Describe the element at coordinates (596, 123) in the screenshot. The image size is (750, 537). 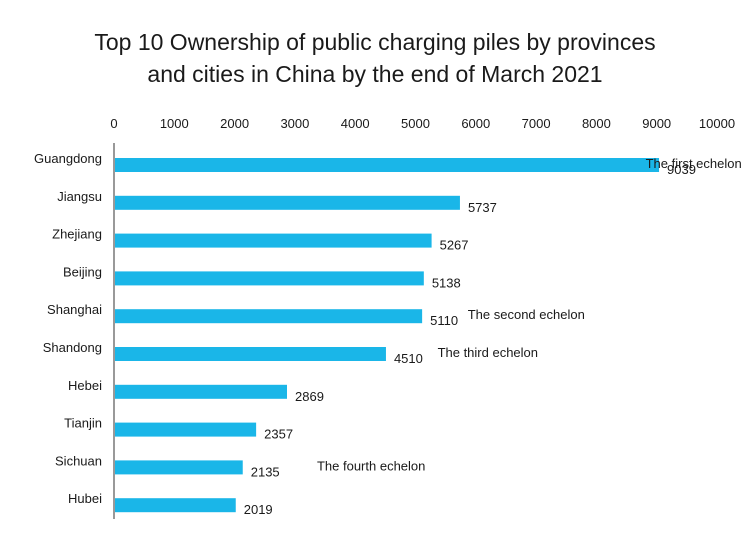
I see `x-tick-label: 8000` at that location.